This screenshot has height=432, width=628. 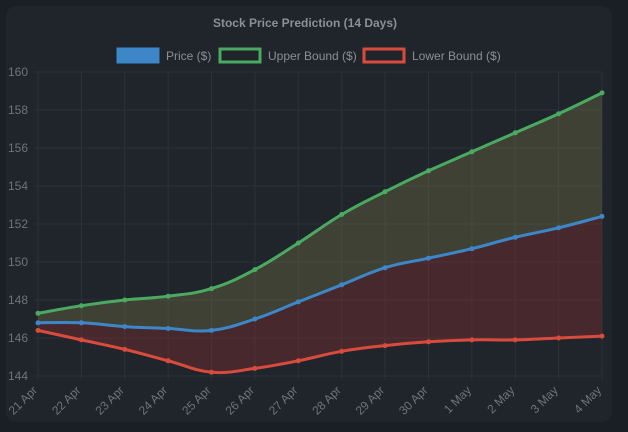 I want to click on chart-legend: Price ($) Upper Bound ($) Lower Bound ($), so click(x=308, y=55).